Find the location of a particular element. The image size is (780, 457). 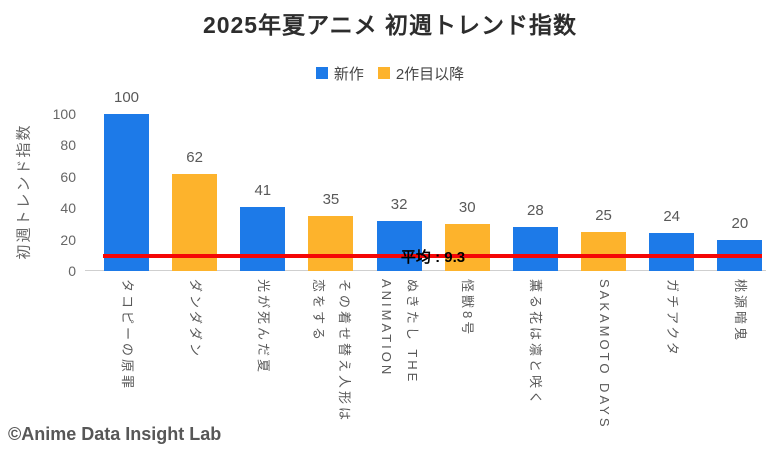

bar-value-label: 100 is located at coordinates (126, 97).